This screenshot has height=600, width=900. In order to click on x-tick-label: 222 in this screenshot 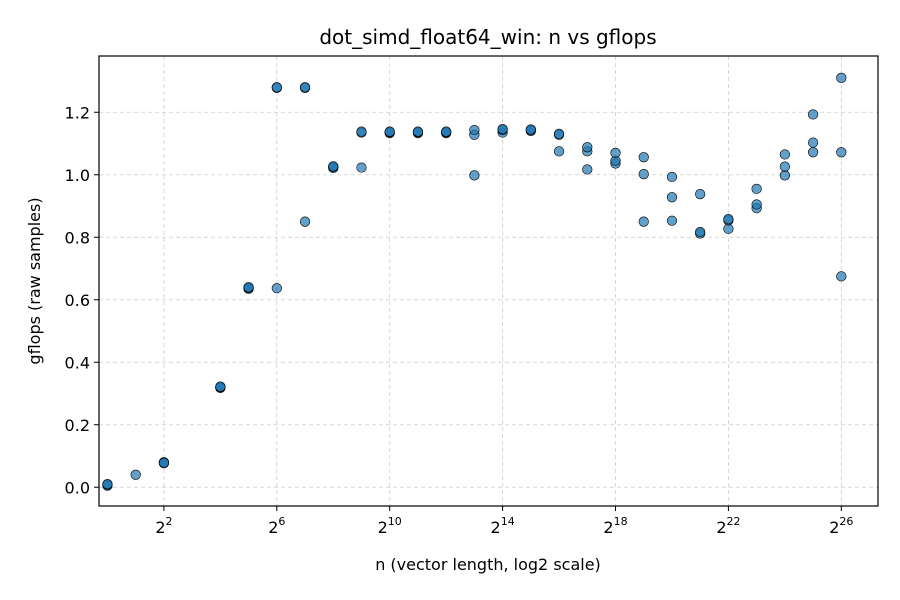, I will do `click(728, 526)`.